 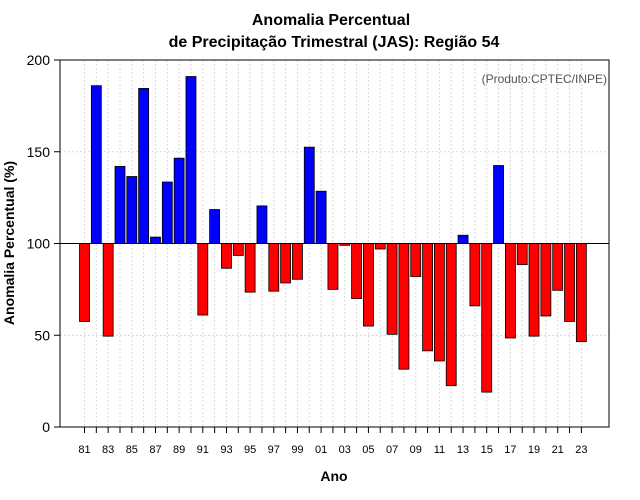 What do you see at coordinates (42, 335) in the screenshot?
I see `y-tick-label: 50` at bounding box center [42, 335].